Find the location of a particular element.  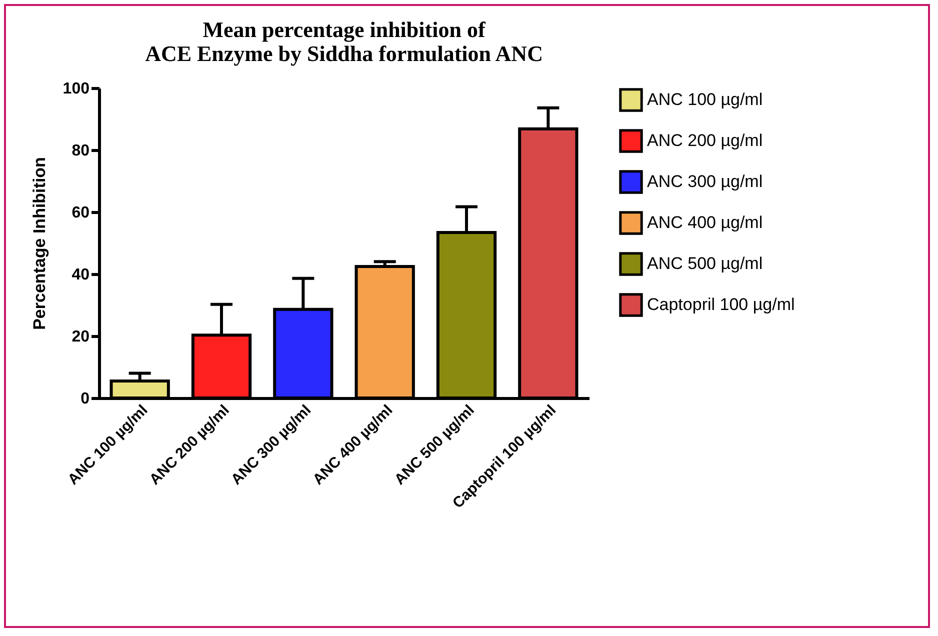

y-tick-label: 0 is located at coordinates (85, 399).